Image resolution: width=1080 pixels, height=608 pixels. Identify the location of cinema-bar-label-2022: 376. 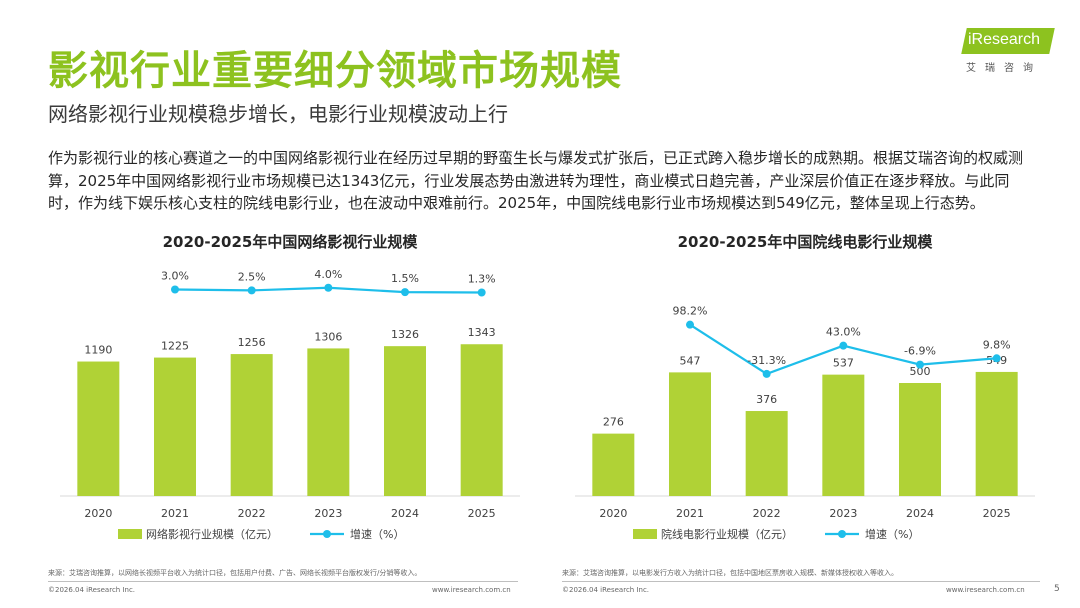
(766, 399).